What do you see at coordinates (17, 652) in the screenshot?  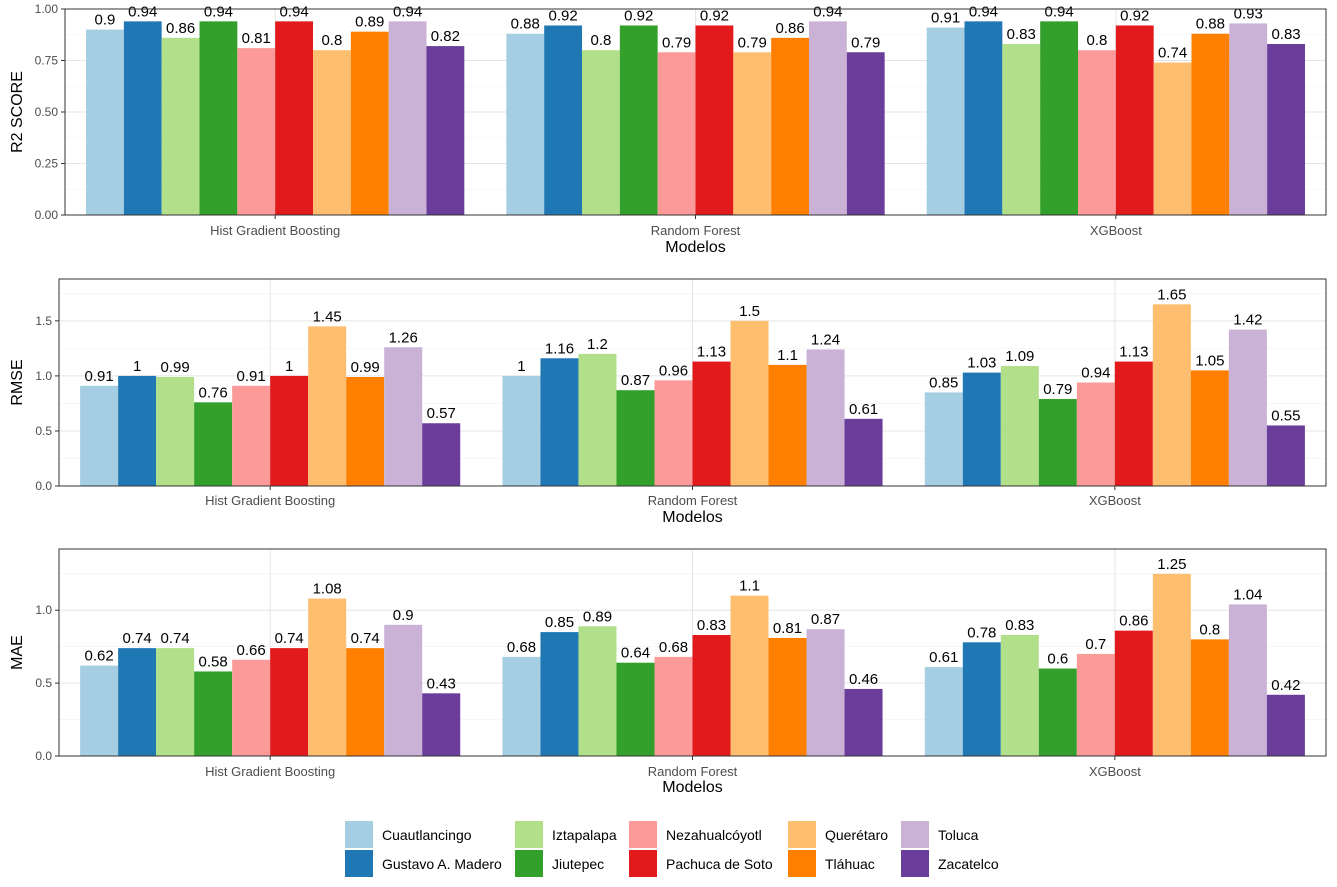 I see `y-axis-title: MAE` at bounding box center [17, 652].